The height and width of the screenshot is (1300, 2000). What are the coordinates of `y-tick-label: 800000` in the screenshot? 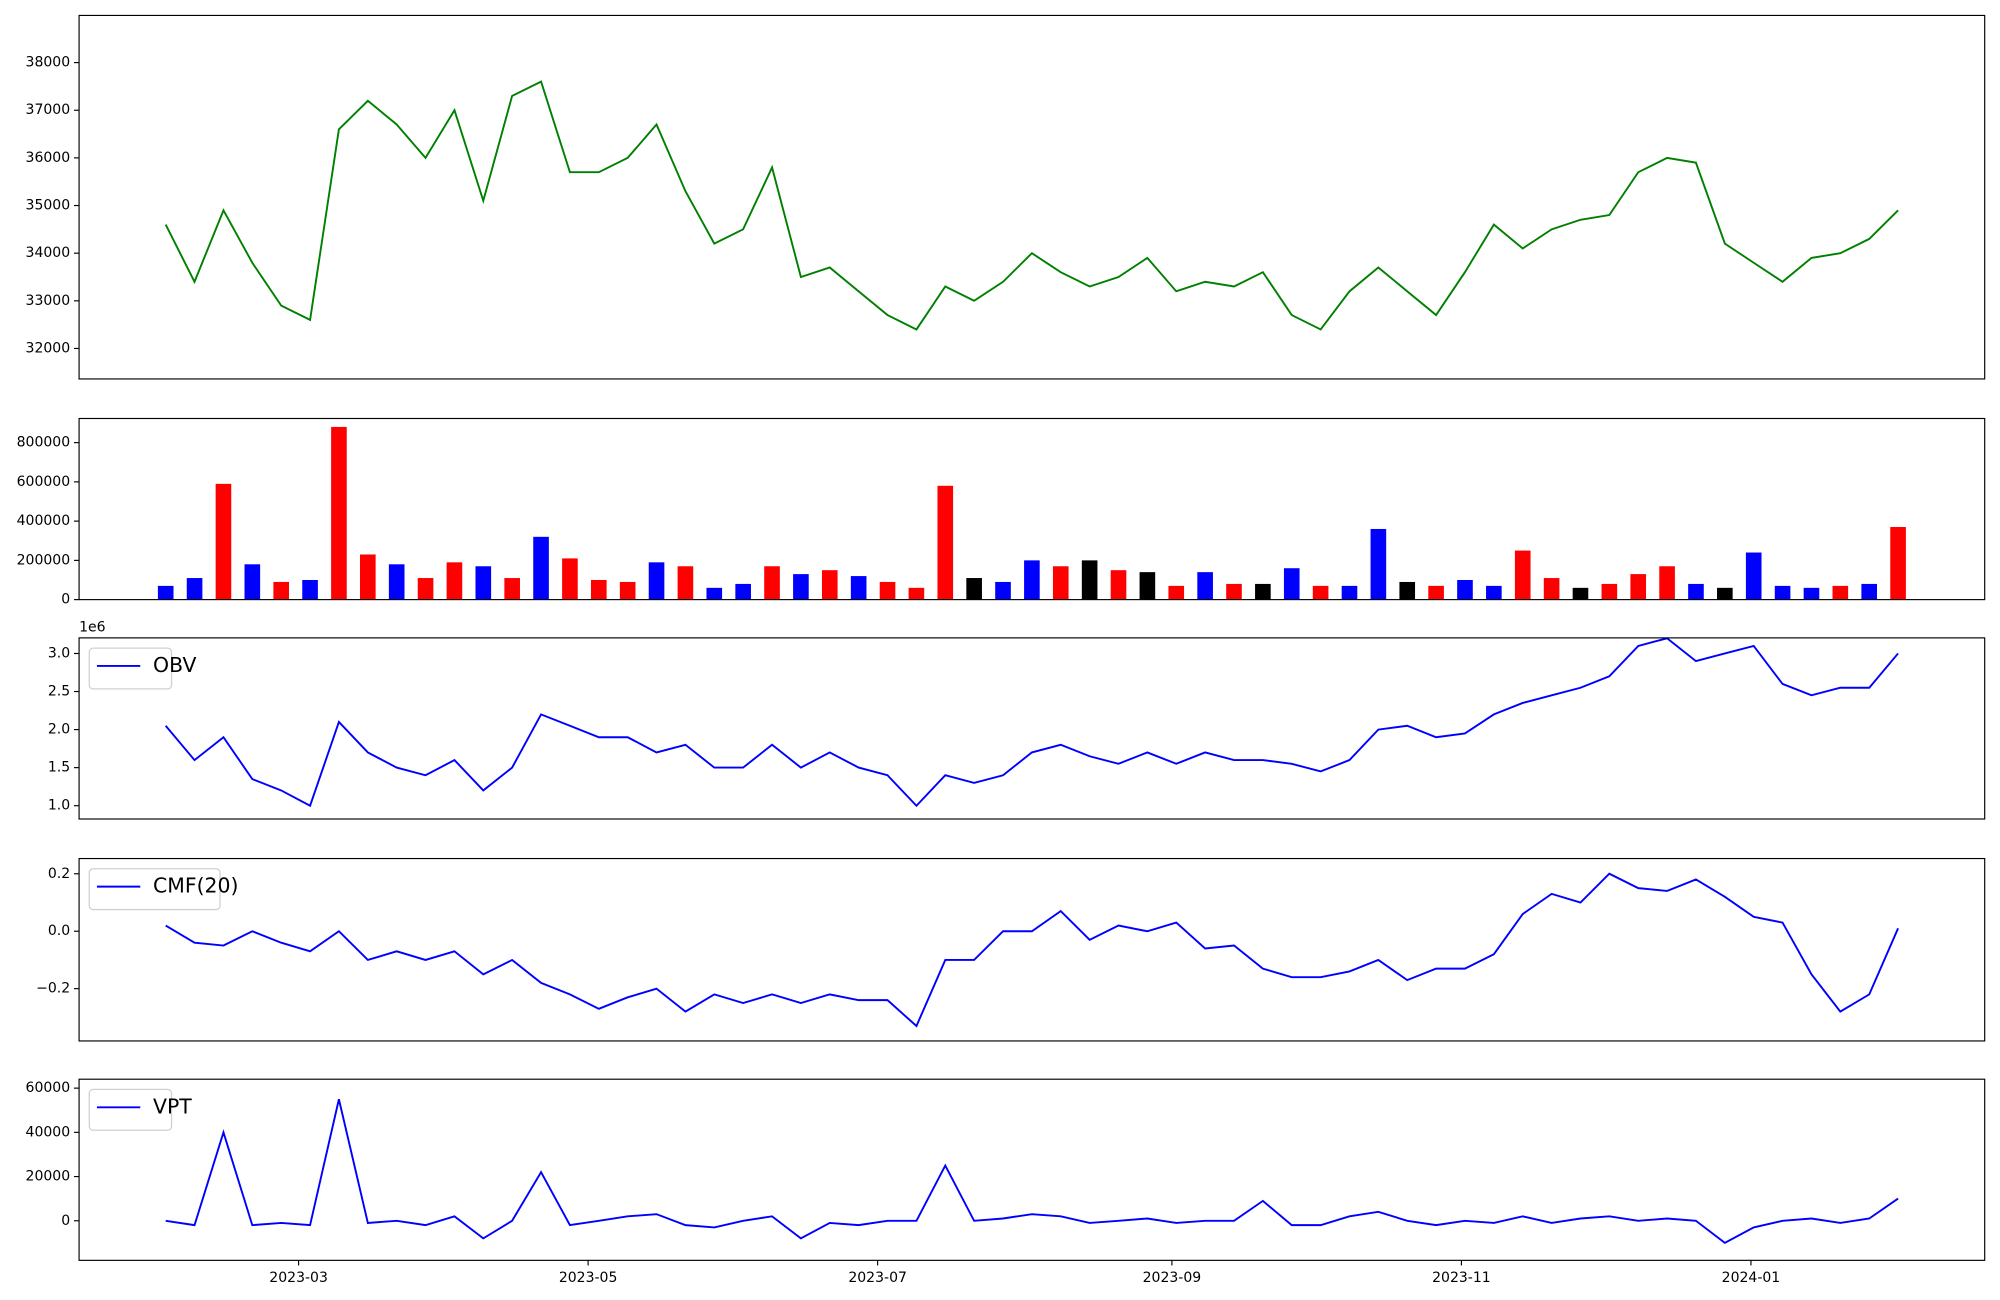 It's located at (44, 443).